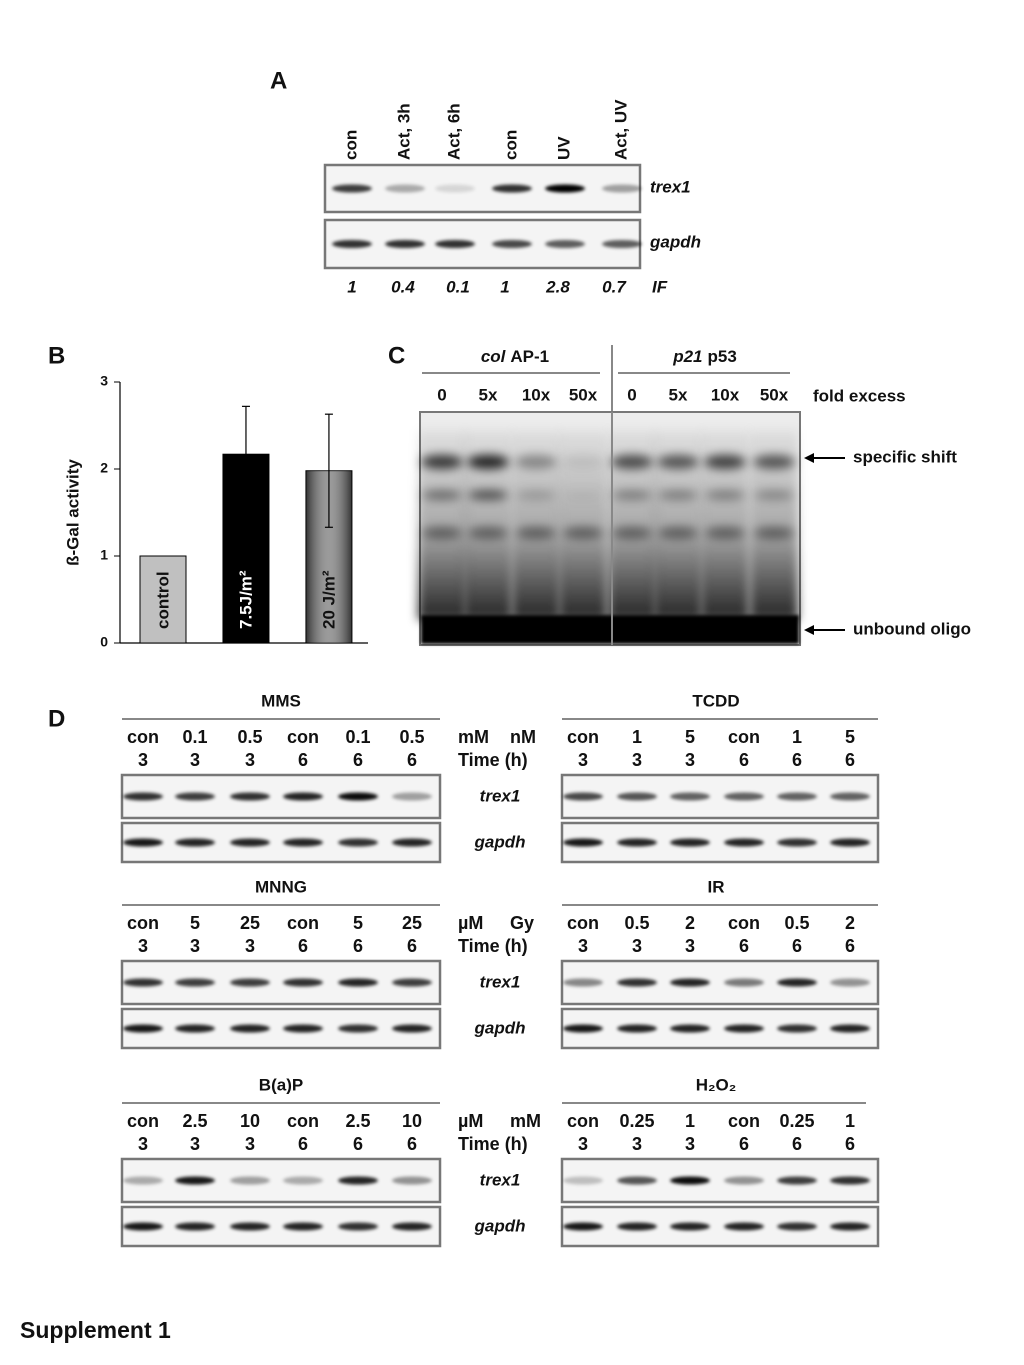  Describe the element at coordinates (850, 1121) in the screenshot. I see `dose-label: 1` at that location.